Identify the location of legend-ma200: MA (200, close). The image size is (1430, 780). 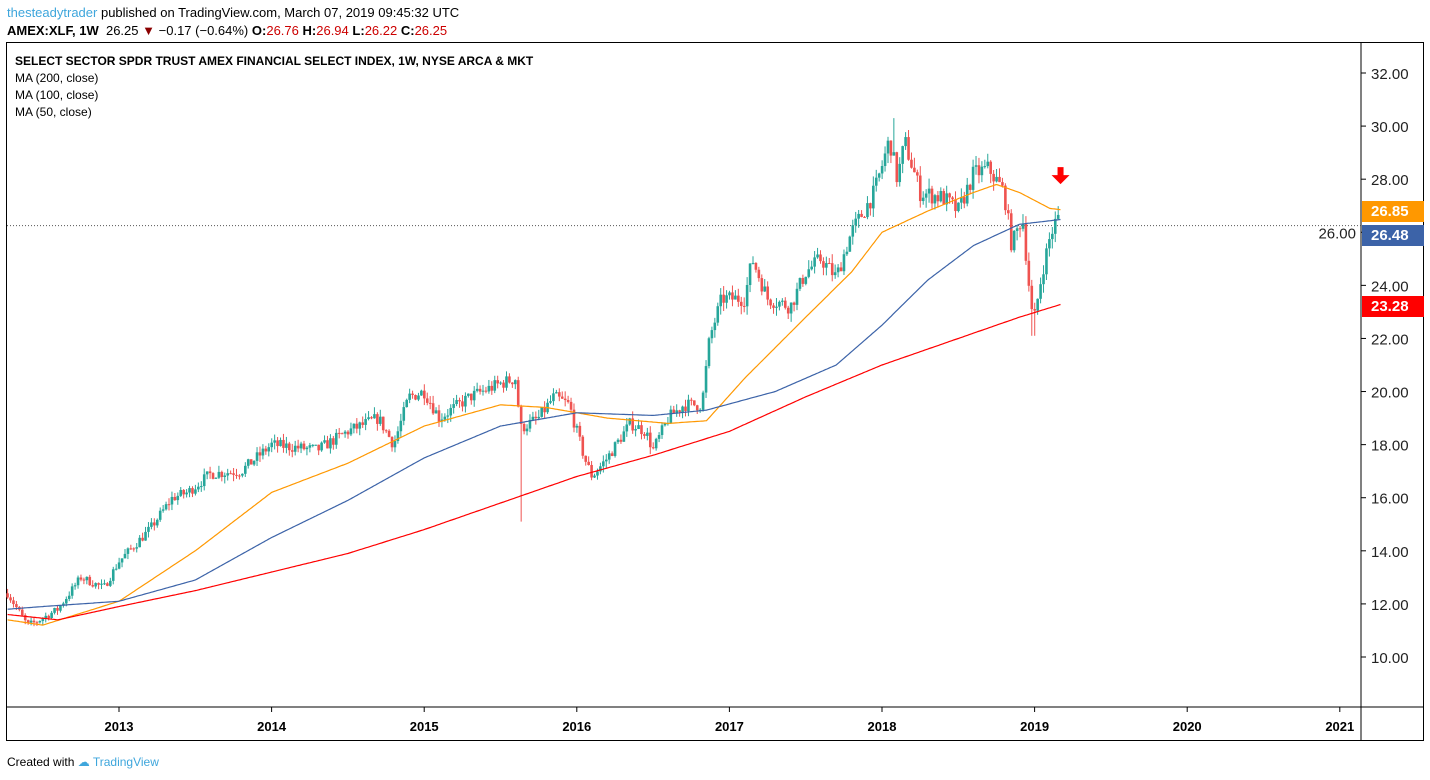
(57, 78).